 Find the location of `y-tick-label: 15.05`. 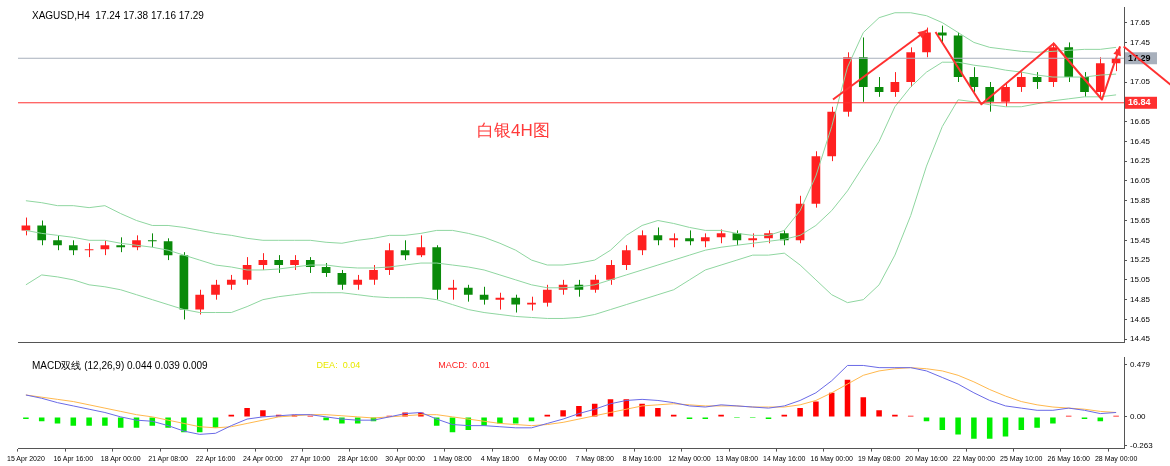

y-tick-label: 15.05 is located at coordinates (1140, 280).